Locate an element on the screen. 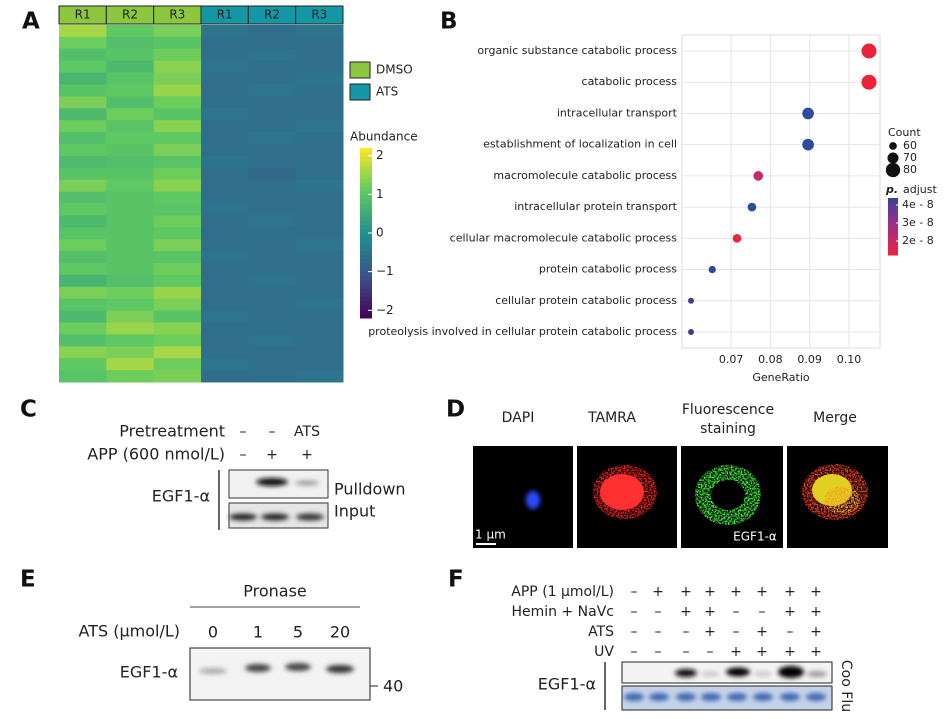  colorbar-tick-label: 2 is located at coordinates (380, 155).